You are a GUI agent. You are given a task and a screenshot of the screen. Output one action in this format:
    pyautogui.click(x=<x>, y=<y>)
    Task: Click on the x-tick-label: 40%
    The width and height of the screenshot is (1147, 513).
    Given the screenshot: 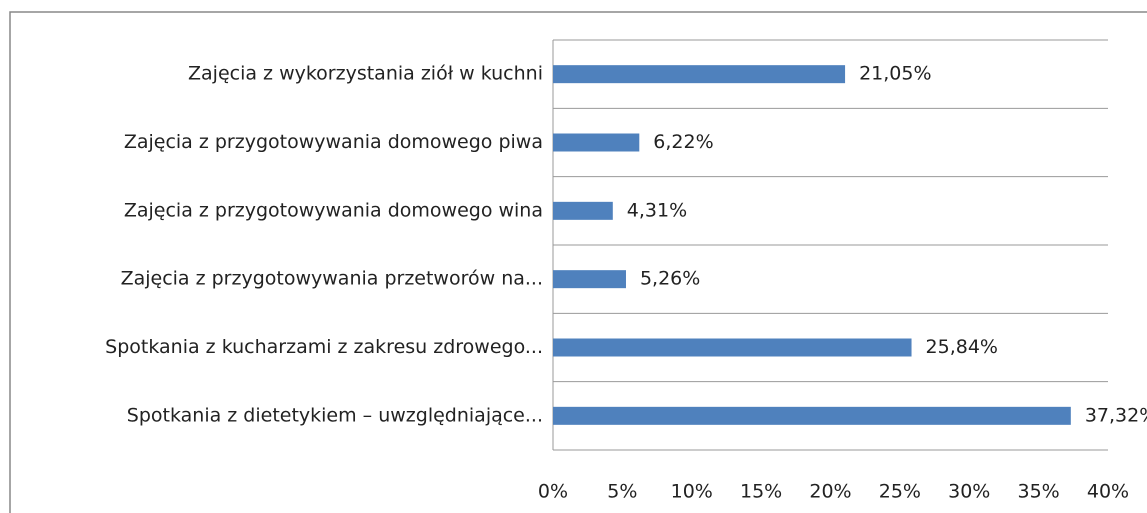 What is the action you would take?
    pyautogui.click(x=1108, y=492)
    